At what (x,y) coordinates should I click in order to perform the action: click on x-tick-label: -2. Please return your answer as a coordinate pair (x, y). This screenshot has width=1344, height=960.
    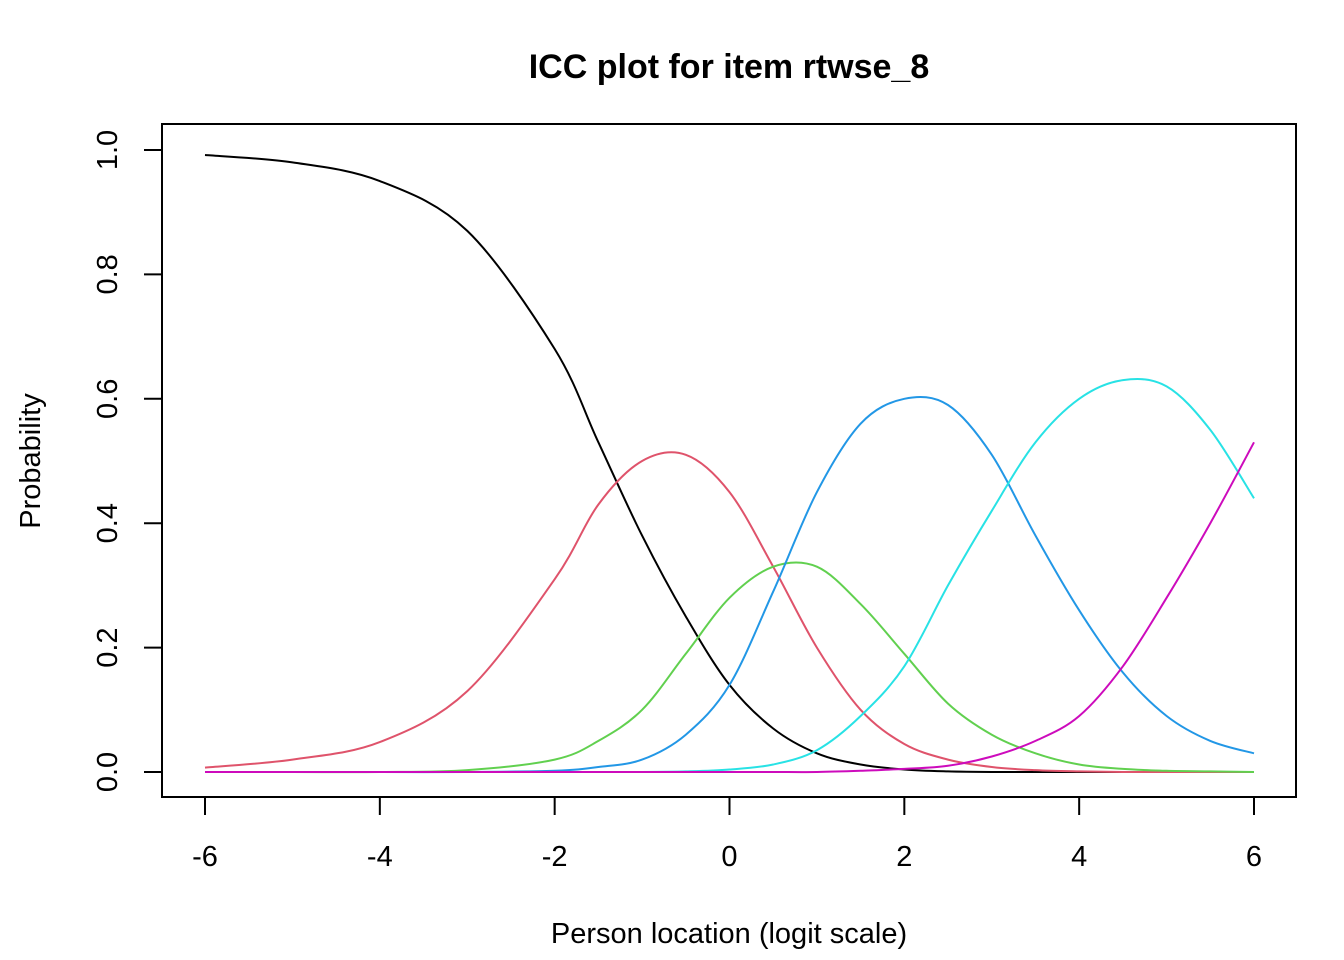
    Looking at the image, I should click on (555, 857).